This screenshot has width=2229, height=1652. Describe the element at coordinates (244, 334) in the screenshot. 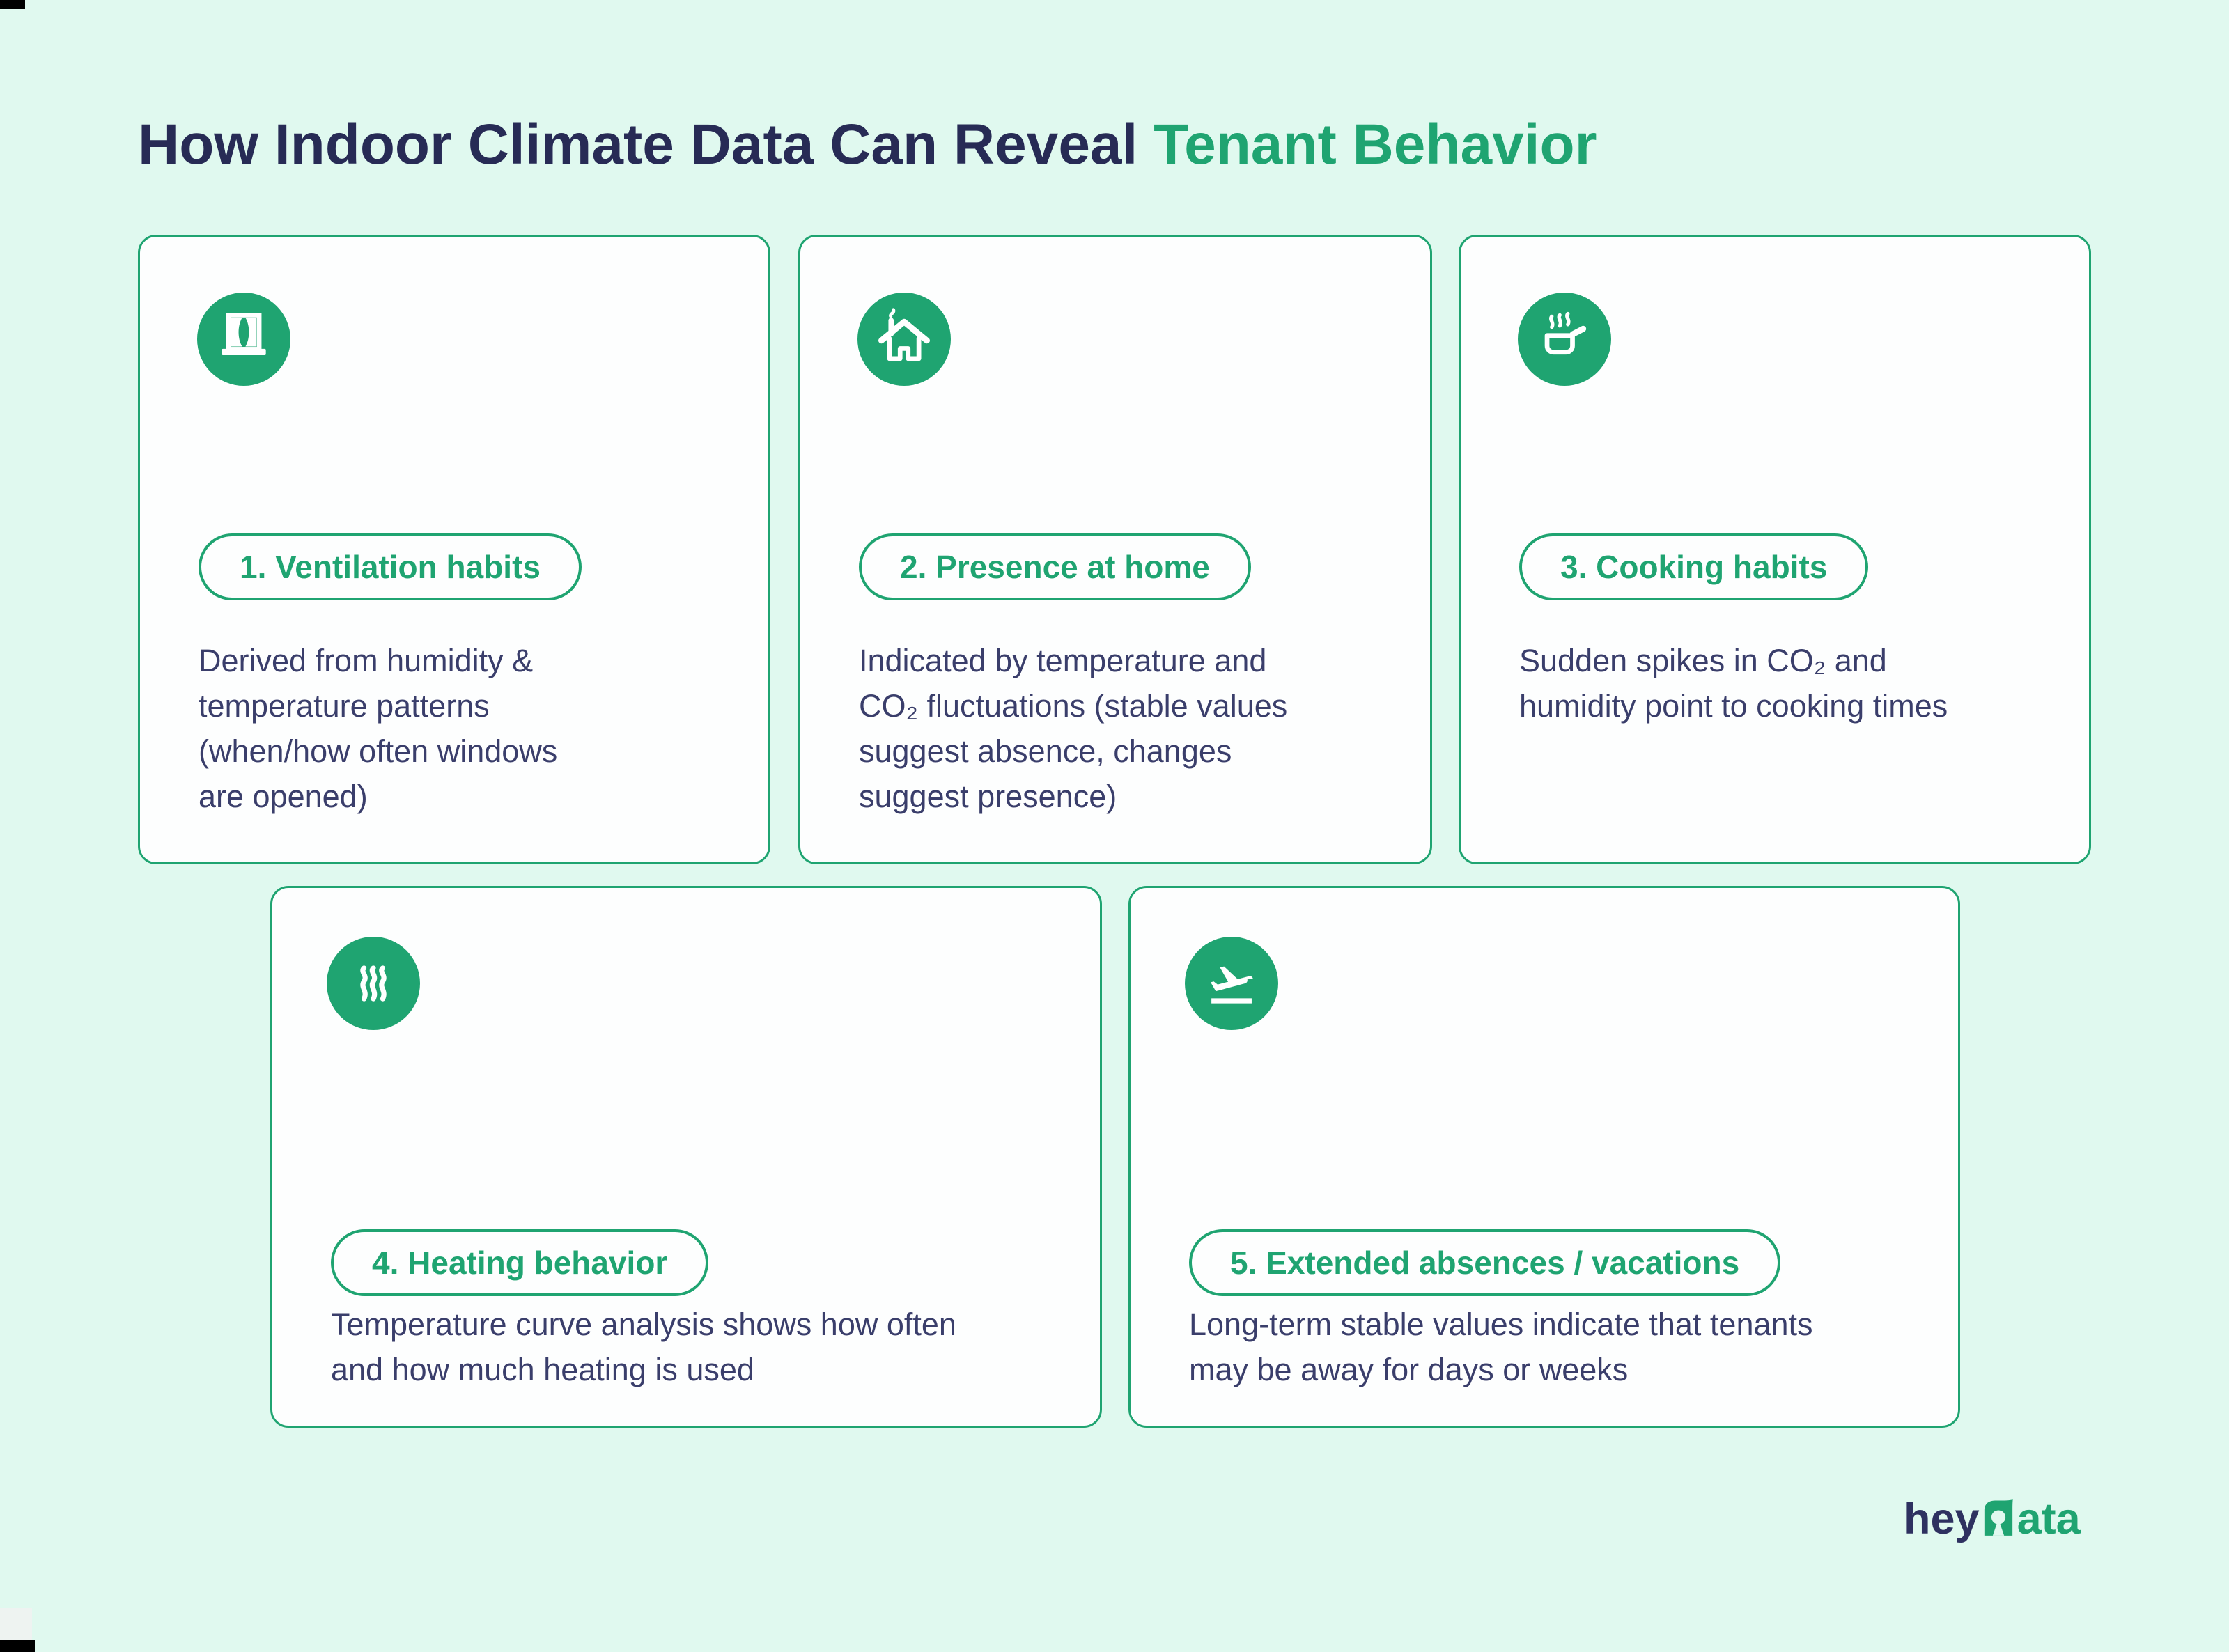

I see `open-window-icon-glyph` at that location.